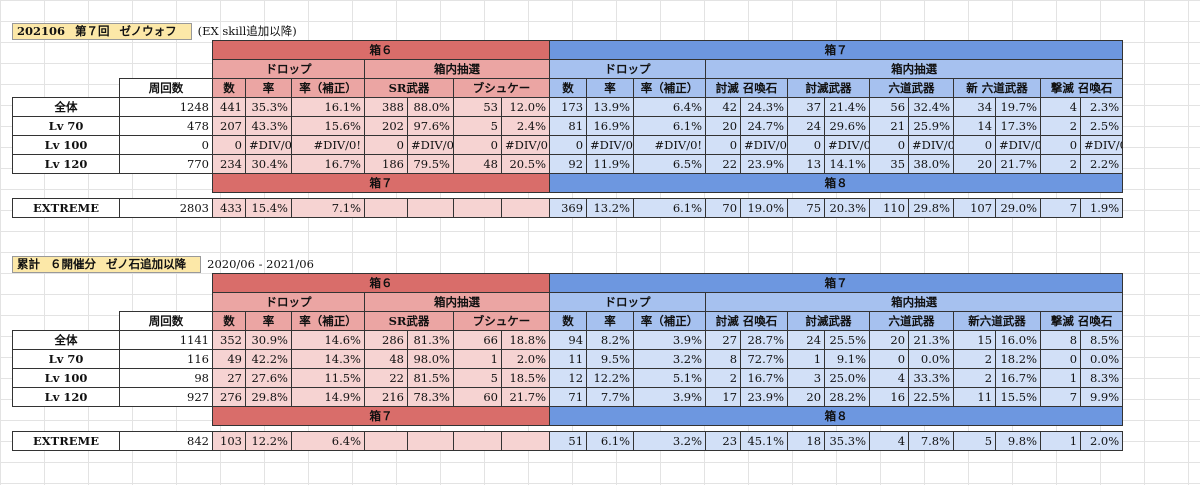 This screenshot has width=1200, height=485. What do you see at coordinates (229, 164) in the screenshot?
I see `cell-box-a: 234` at bounding box center [229, 164].